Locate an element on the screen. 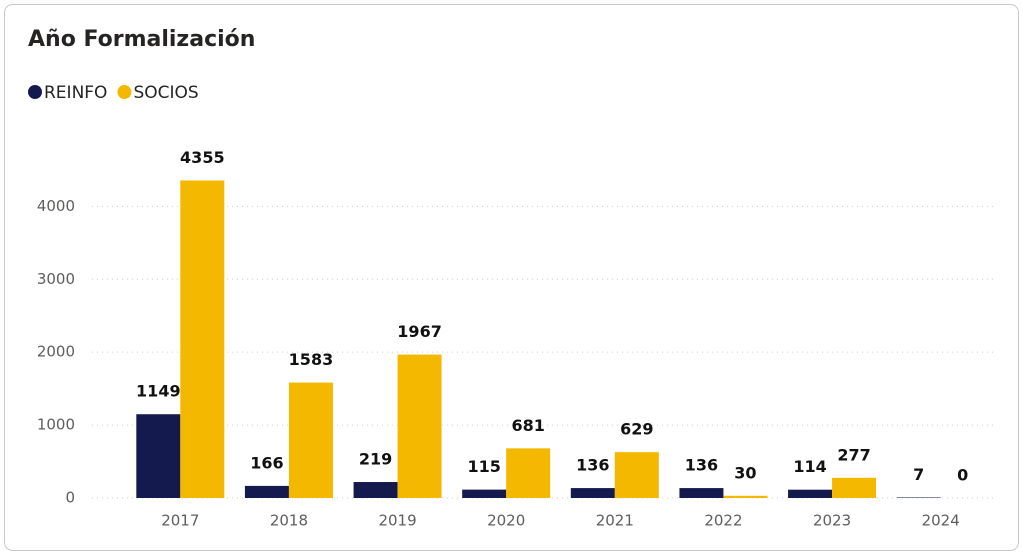 The height and width of the screenshot is (555, 1023). data-label: 0 is located at coordinates (962, 475).